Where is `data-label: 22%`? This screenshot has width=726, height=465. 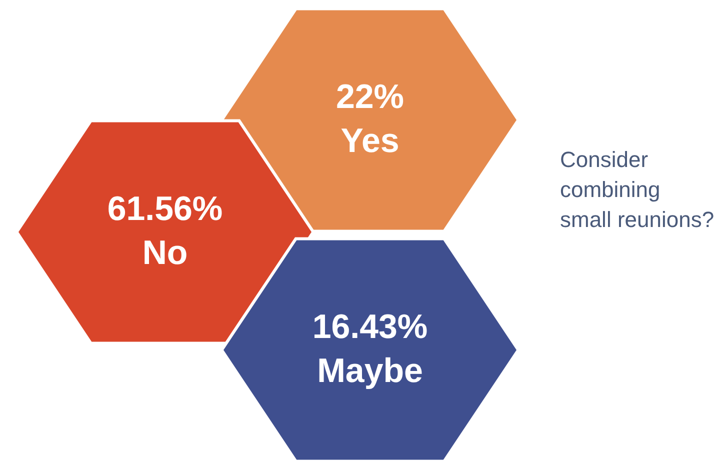 data-label: 22% is located at coordinates (370, 97).